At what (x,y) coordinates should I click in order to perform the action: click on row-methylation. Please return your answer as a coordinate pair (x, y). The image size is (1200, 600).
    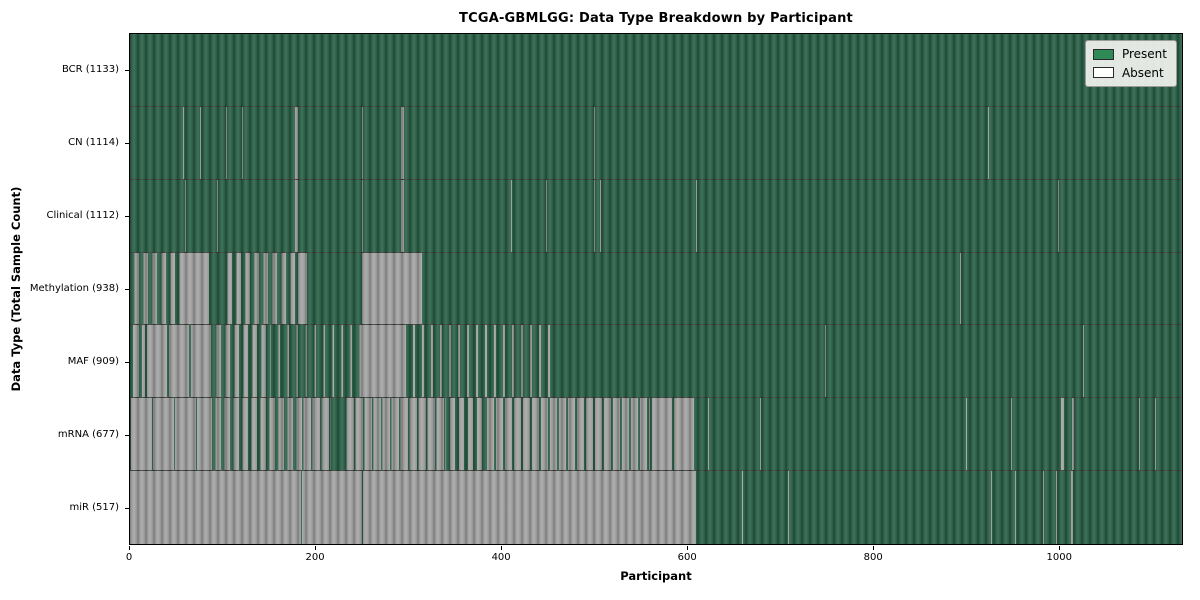
    Looking at the image, I should click on (656, 289).